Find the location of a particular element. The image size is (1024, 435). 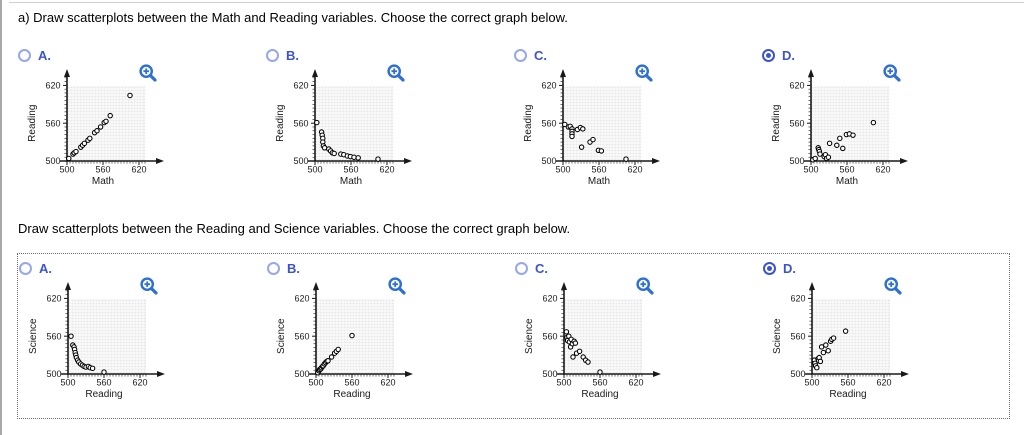

scatterplot-q1-c-svg: 500 560 620 620 560 500 Math Reading is located at coordinates (591, 128).